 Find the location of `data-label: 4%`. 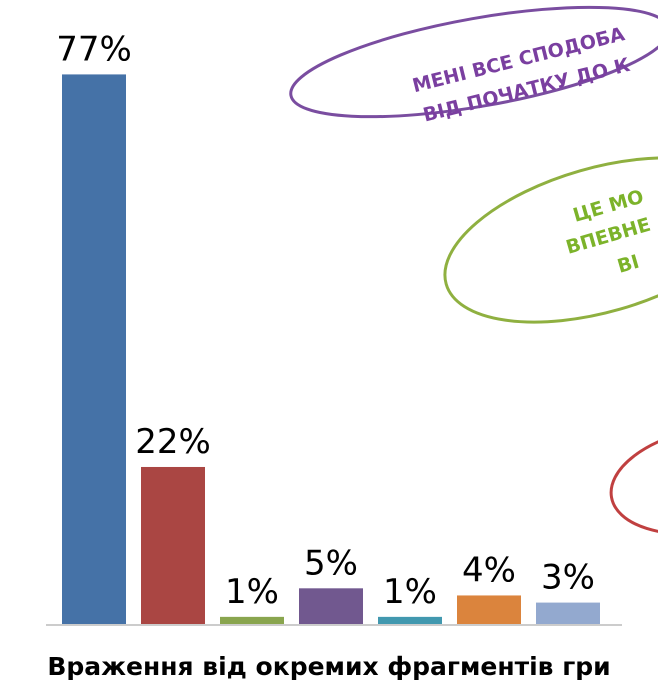

data-label: 4% is located at coordinates (489, 570).